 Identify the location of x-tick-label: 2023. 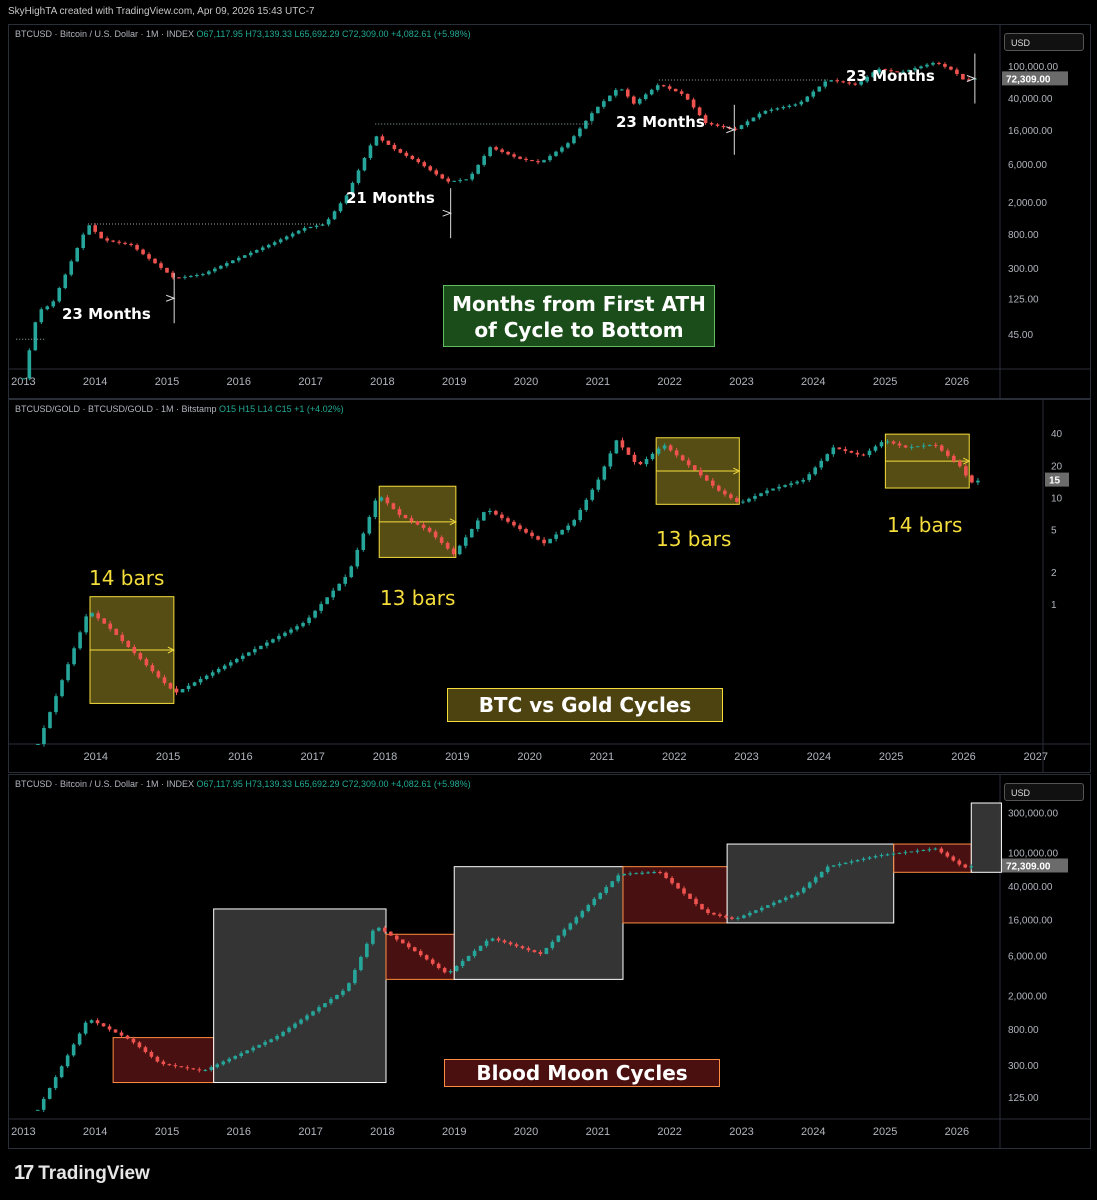
(741, 1132).